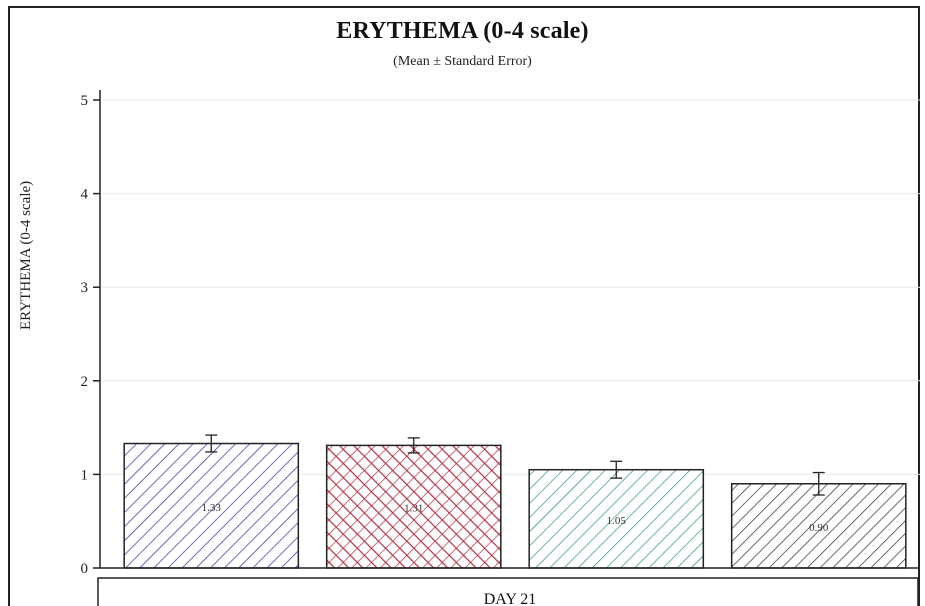 Image resolution: width=925 pixels, height=606 pixels. Describe the element at coordinates (85, 475) in the screenshot. I see `y-tick-label: 1` at that location.